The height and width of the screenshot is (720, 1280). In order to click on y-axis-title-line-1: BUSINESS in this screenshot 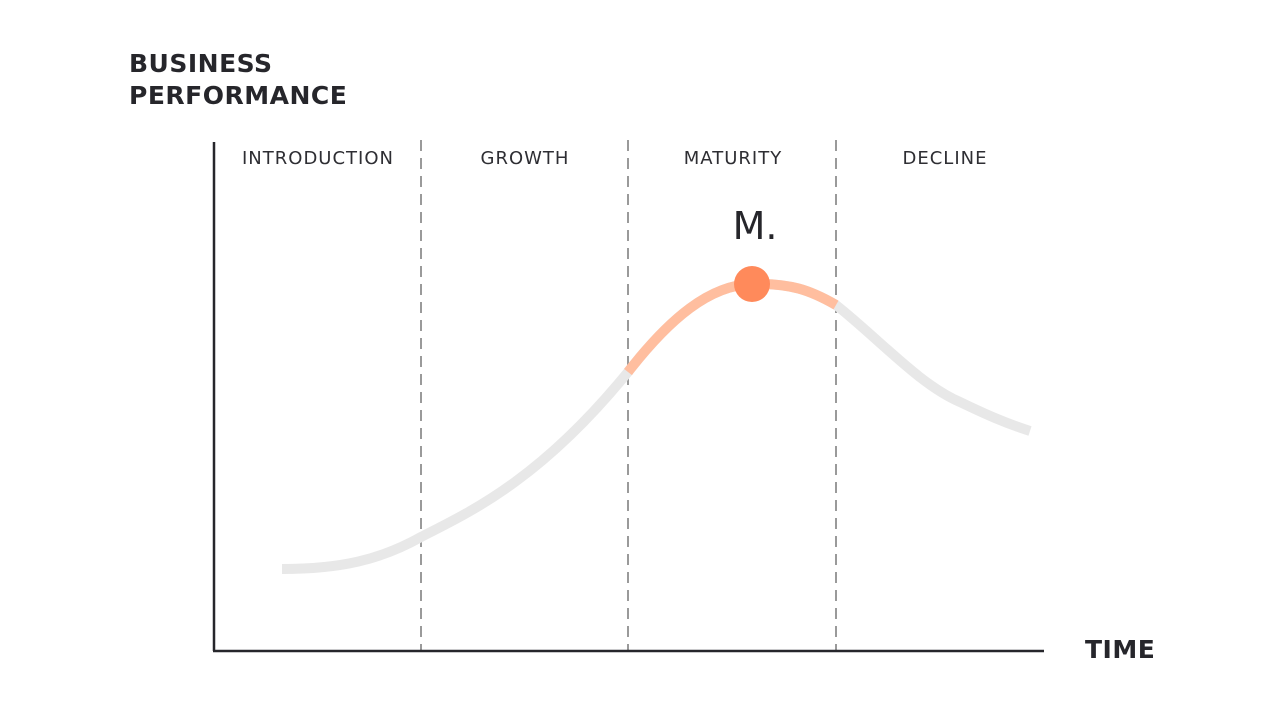, I will do `click(201, 63)`.